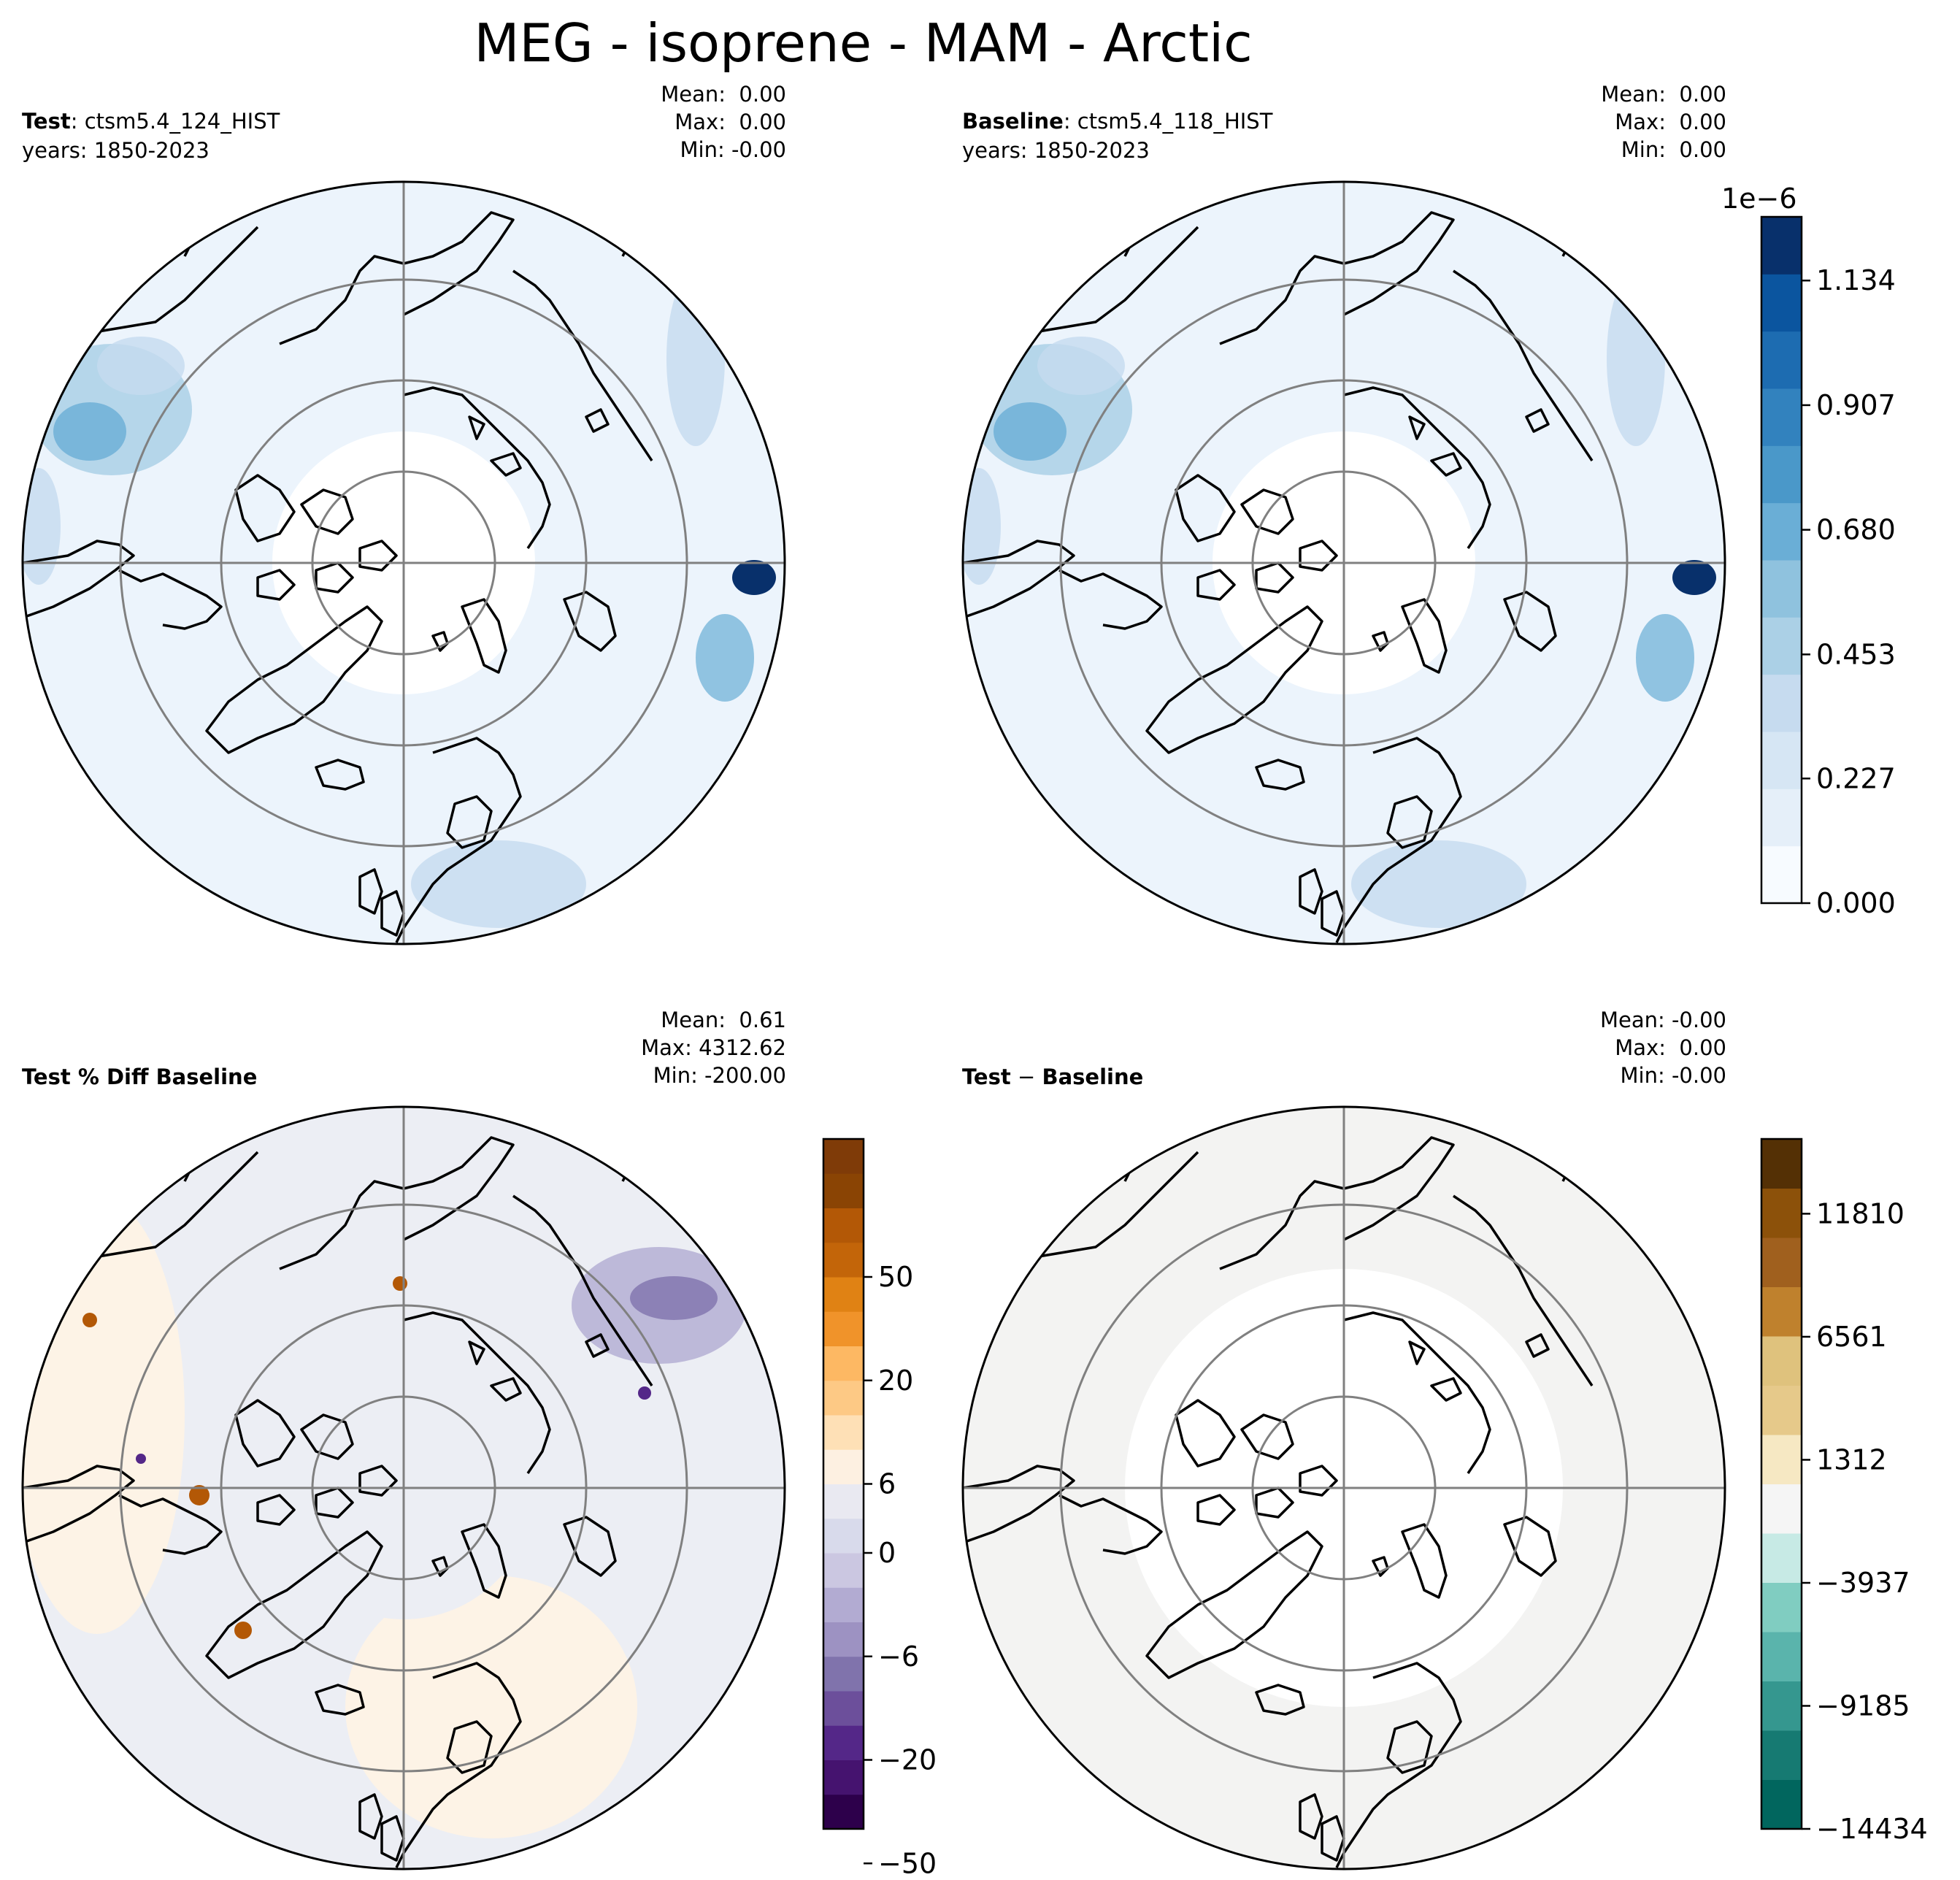  What do you see at coordinates (151, 122) in the screenshot?
I see `test-panel-label: Test: ctsm5.4_124_HIST` at bounding box center [151, 122].